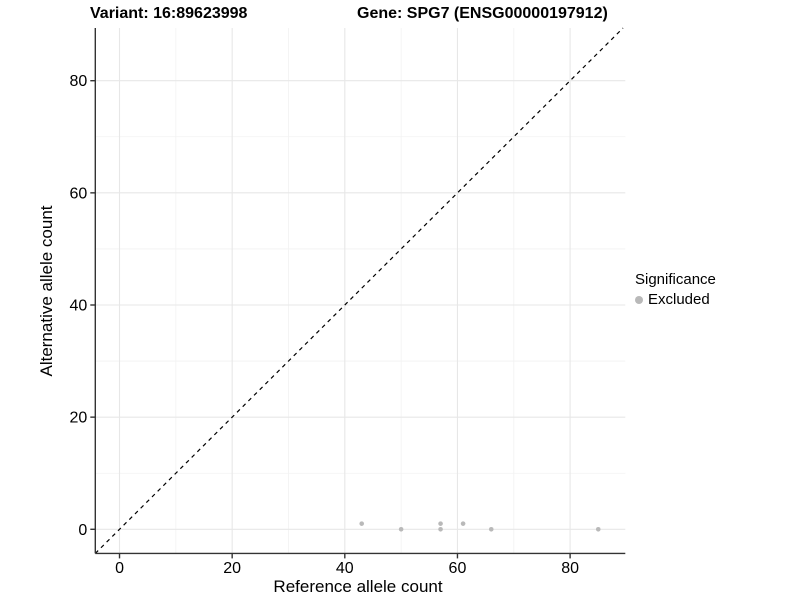 Image resolution: width=800 pixels, height=600 pixels. What do you see at coordinates (46, 291) in the screenshot?
I see `y-axis-title: Alternative allele count` at bounding box center [46, 291].